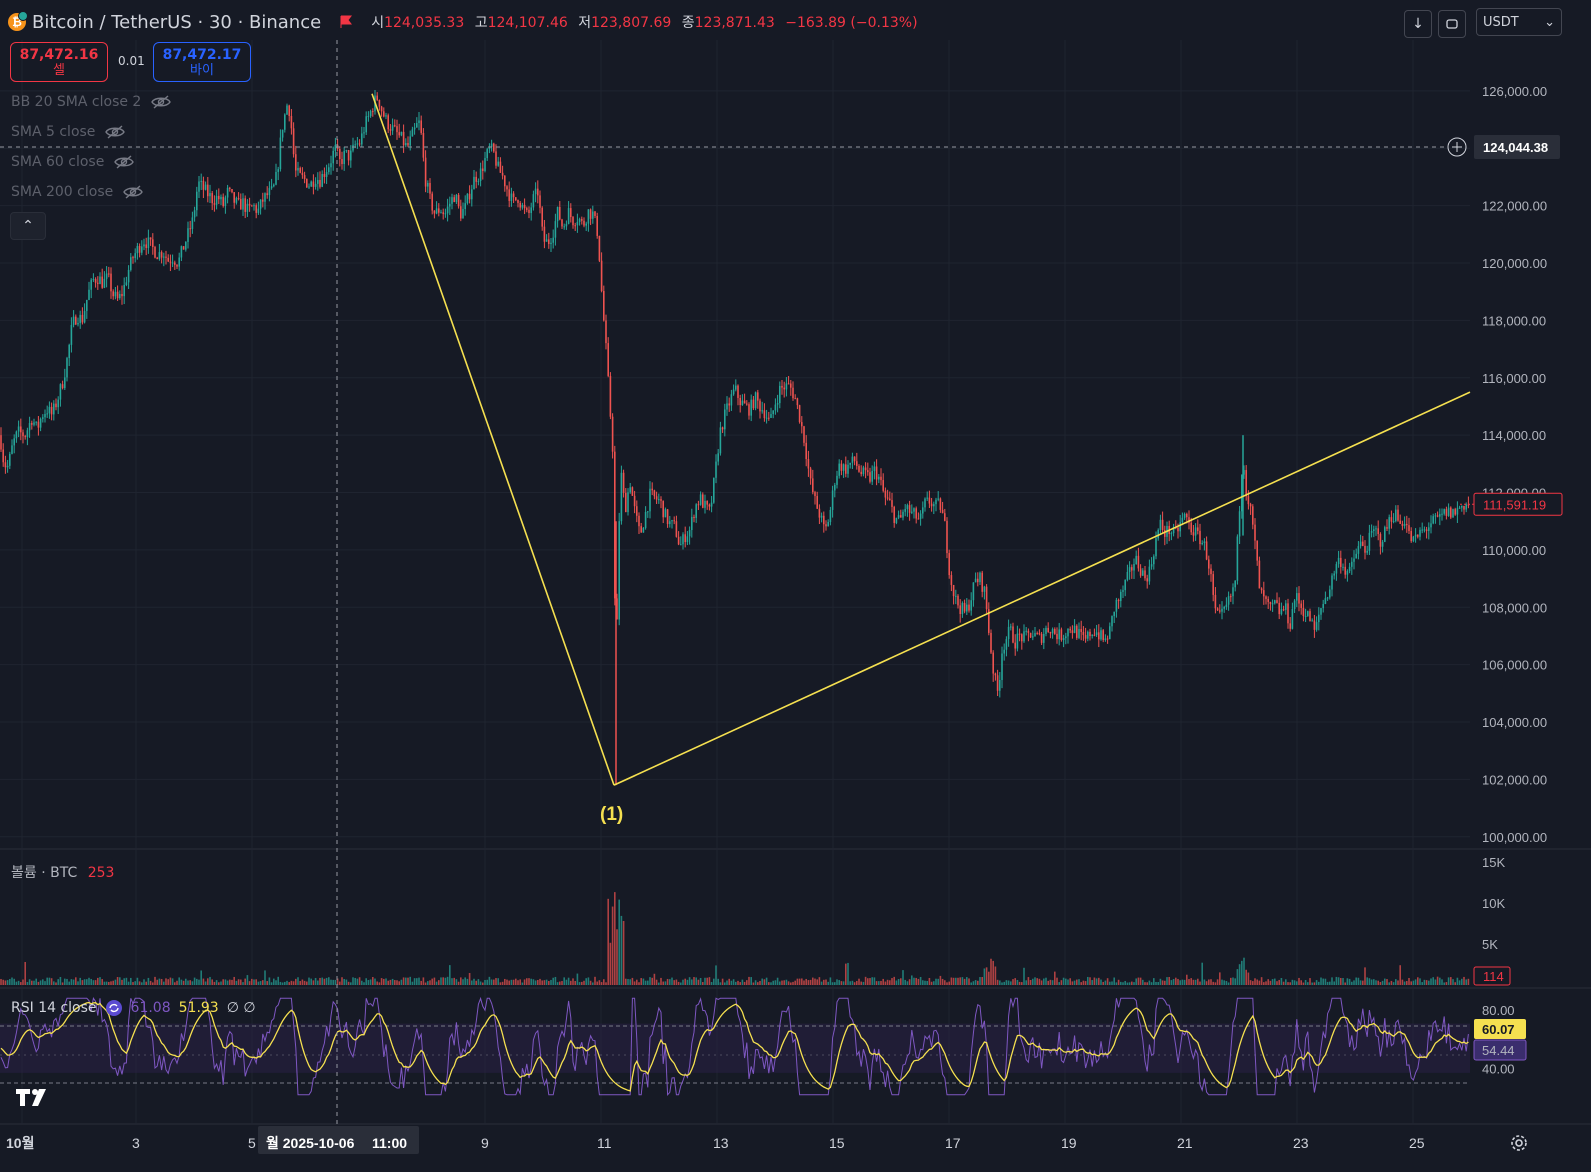 This screenshot has width=1591, height=1172. I want to click on sync-icon, so click(114, 1008).